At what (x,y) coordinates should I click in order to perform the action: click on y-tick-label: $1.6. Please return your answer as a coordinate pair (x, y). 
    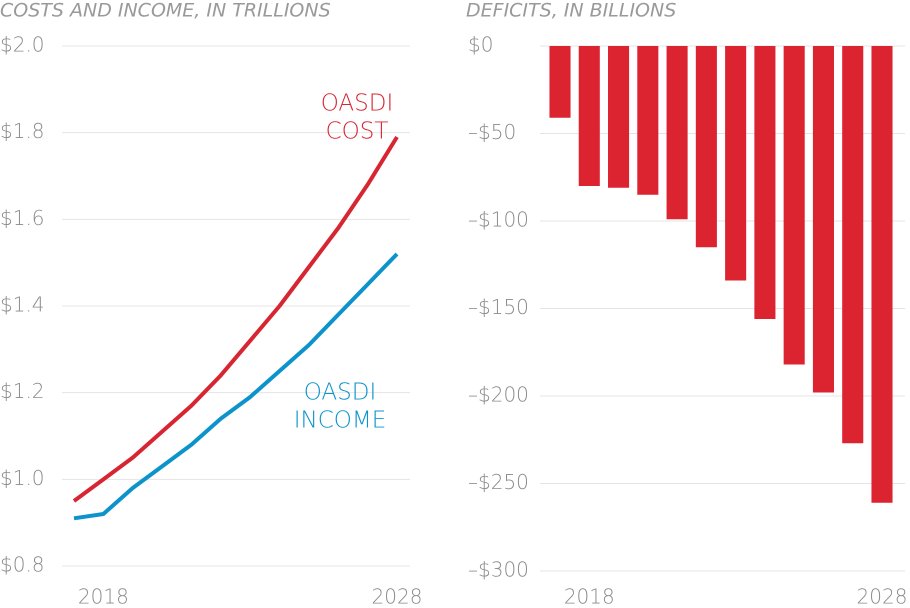
    Looking at the image, I should click on (22, 218).